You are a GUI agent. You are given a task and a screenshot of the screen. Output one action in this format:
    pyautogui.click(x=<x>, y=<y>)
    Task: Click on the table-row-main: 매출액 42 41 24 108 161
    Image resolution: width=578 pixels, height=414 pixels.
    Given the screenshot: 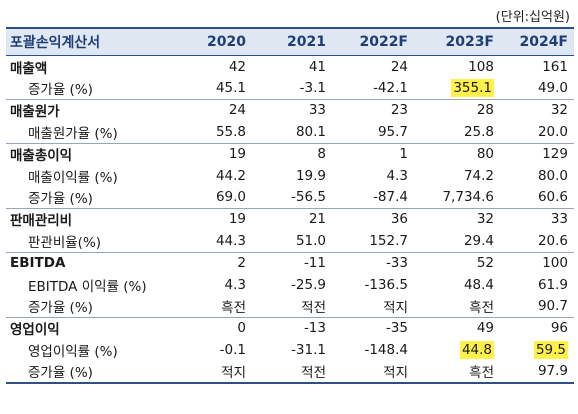 What is the action you would take?
    pyautogui.click(x=290, y=66)
    